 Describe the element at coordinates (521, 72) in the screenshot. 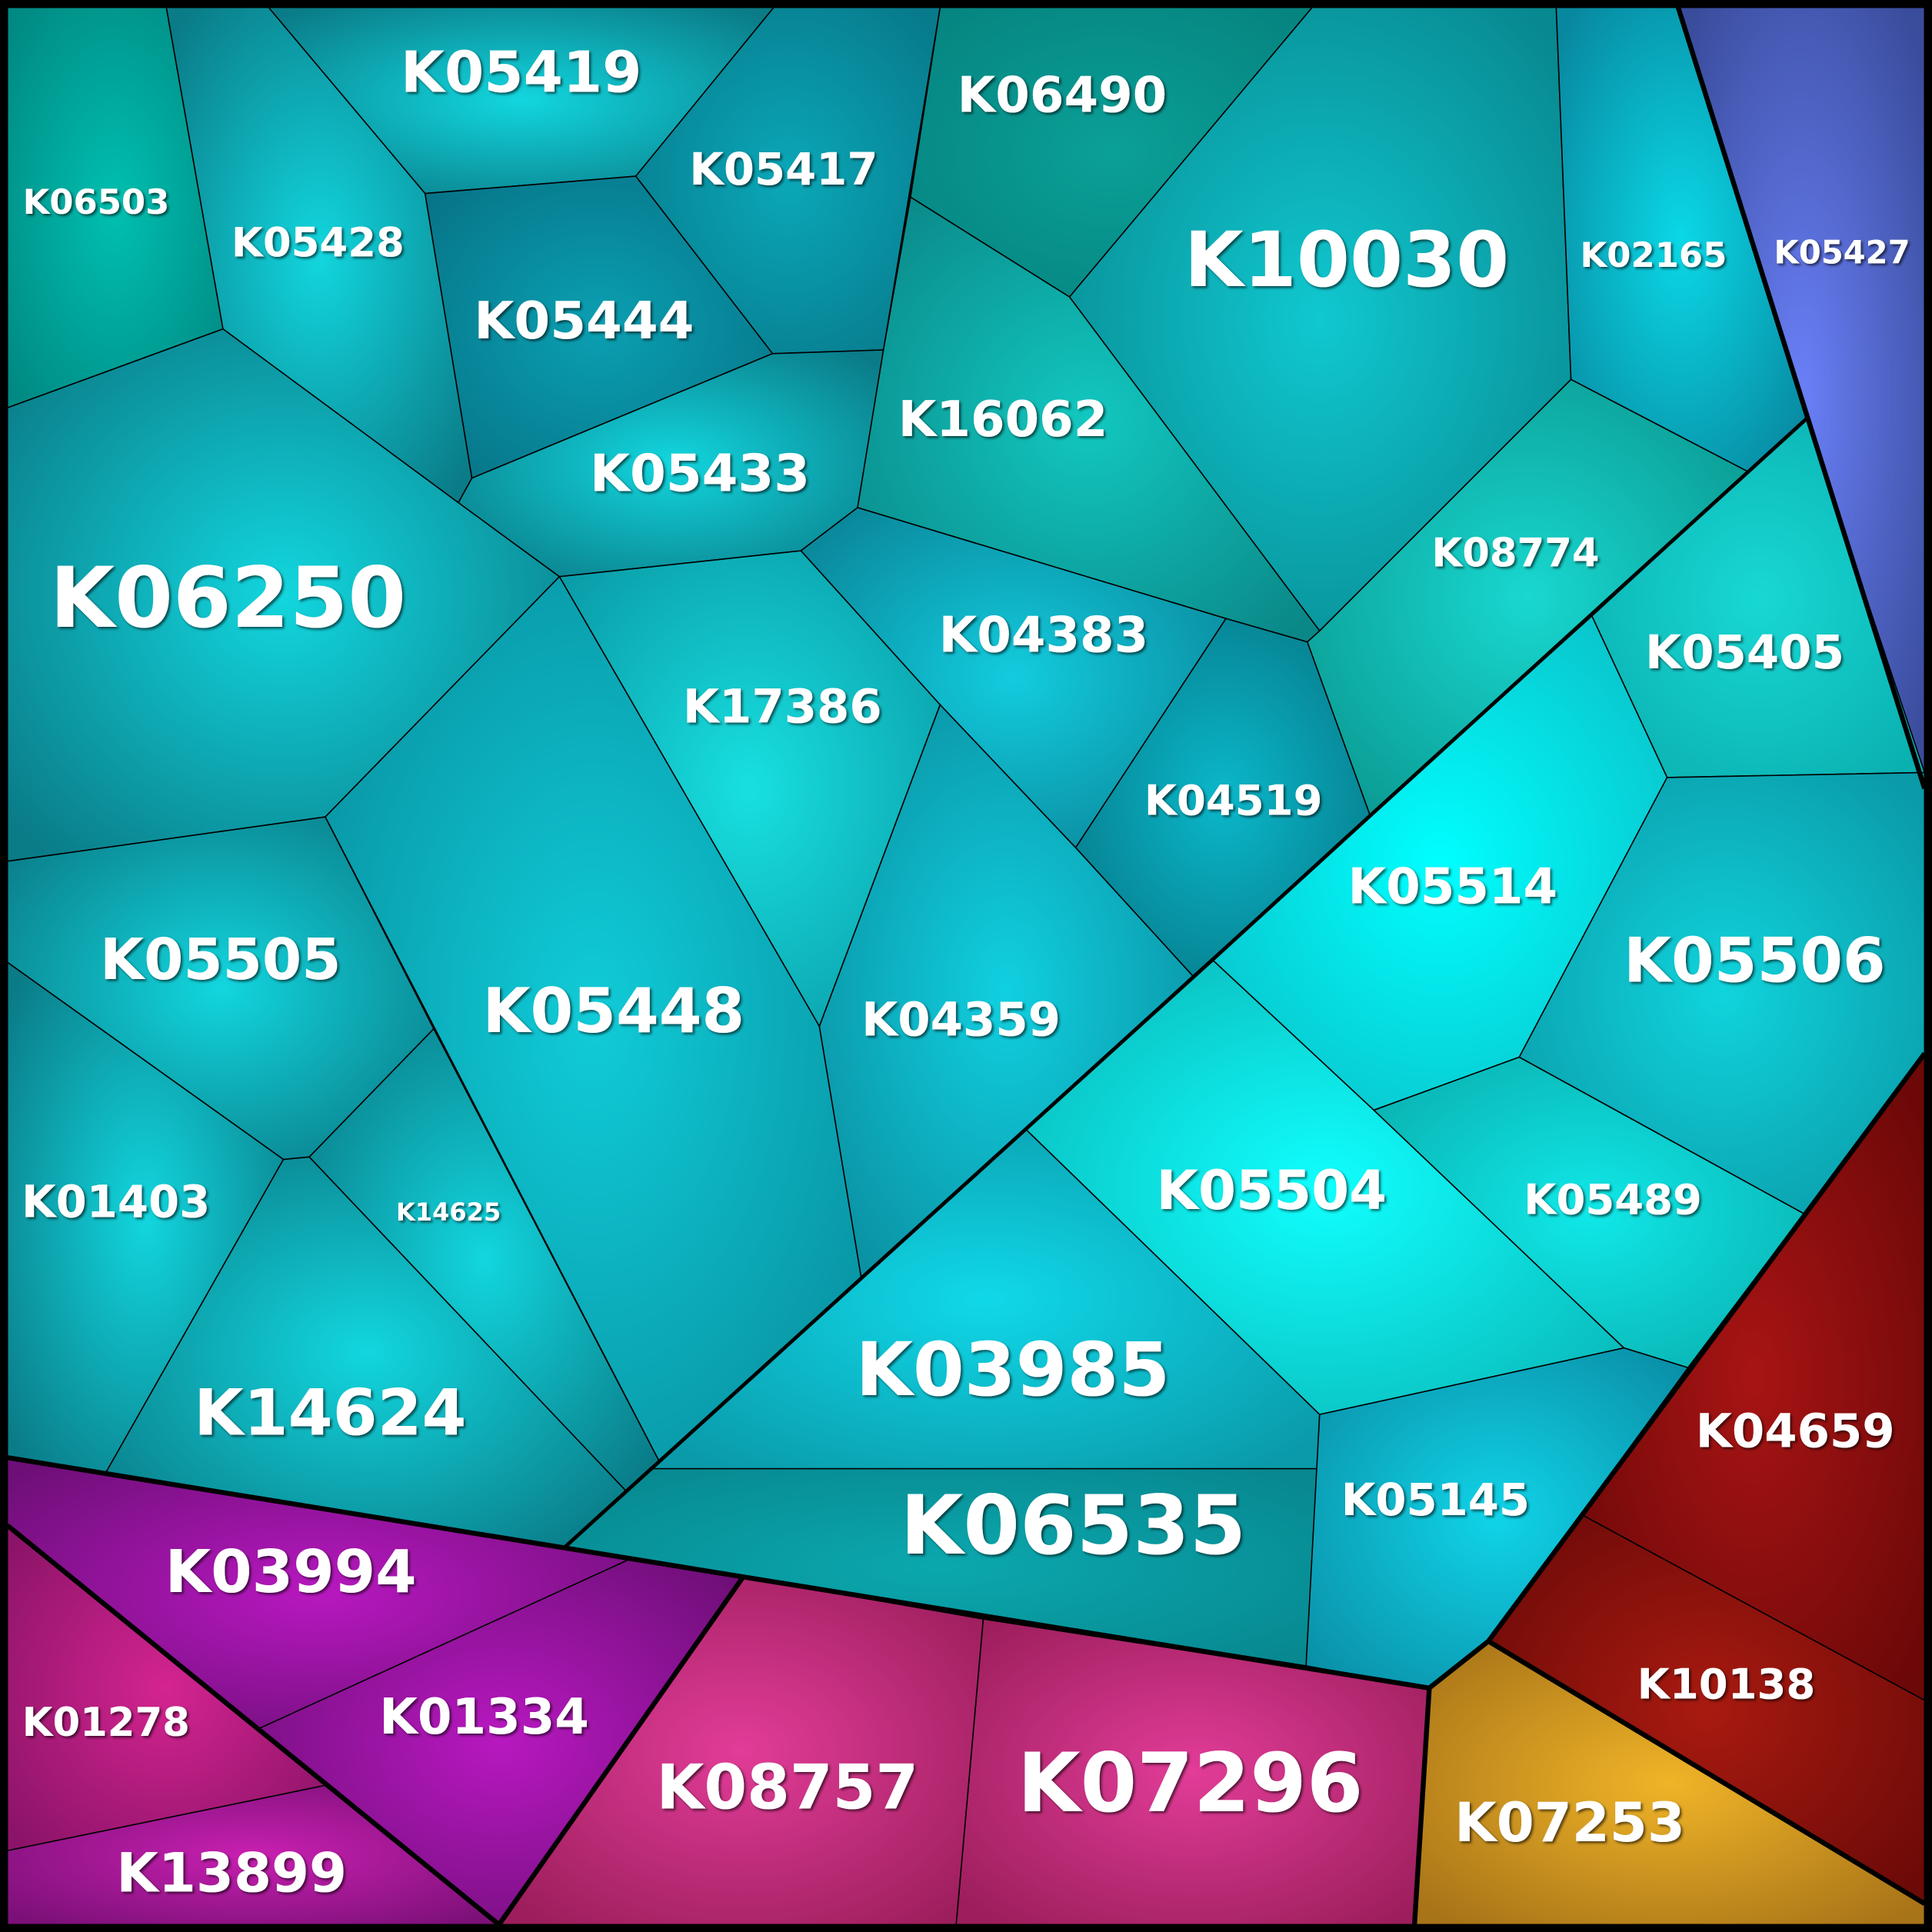

I see `cell-label: K05419` at that location.